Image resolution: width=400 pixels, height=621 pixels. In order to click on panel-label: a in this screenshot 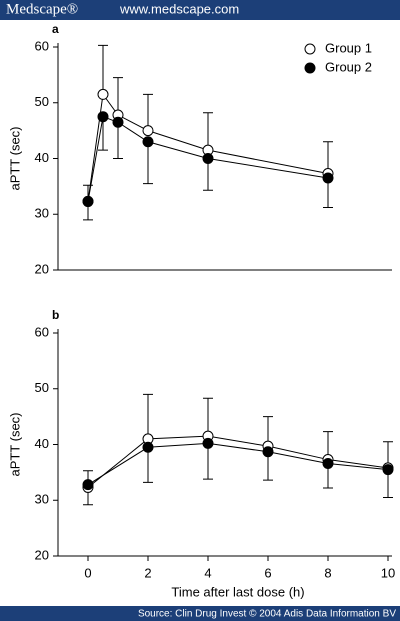, I will do `click(55, 29)`.